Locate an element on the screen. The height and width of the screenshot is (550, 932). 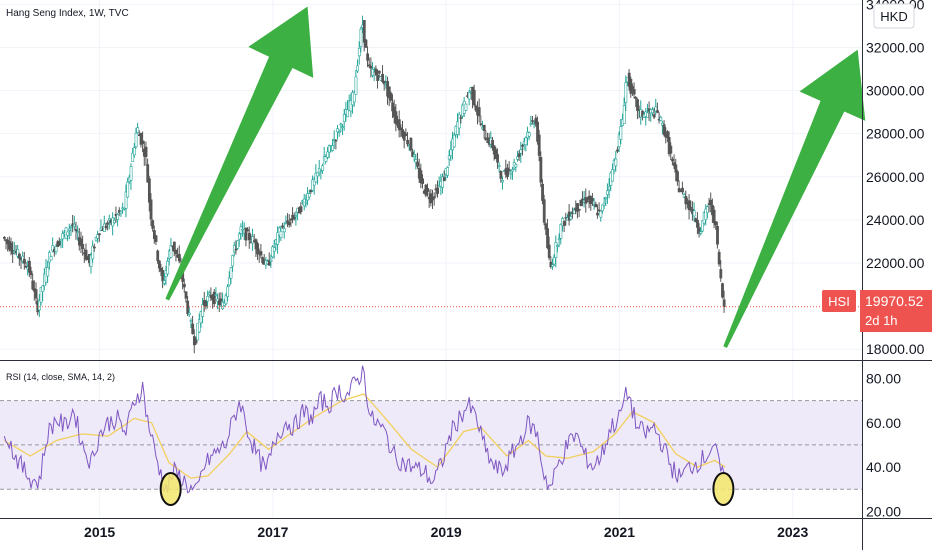
rsi-highlight-circles is located at coordinates (447, 489).